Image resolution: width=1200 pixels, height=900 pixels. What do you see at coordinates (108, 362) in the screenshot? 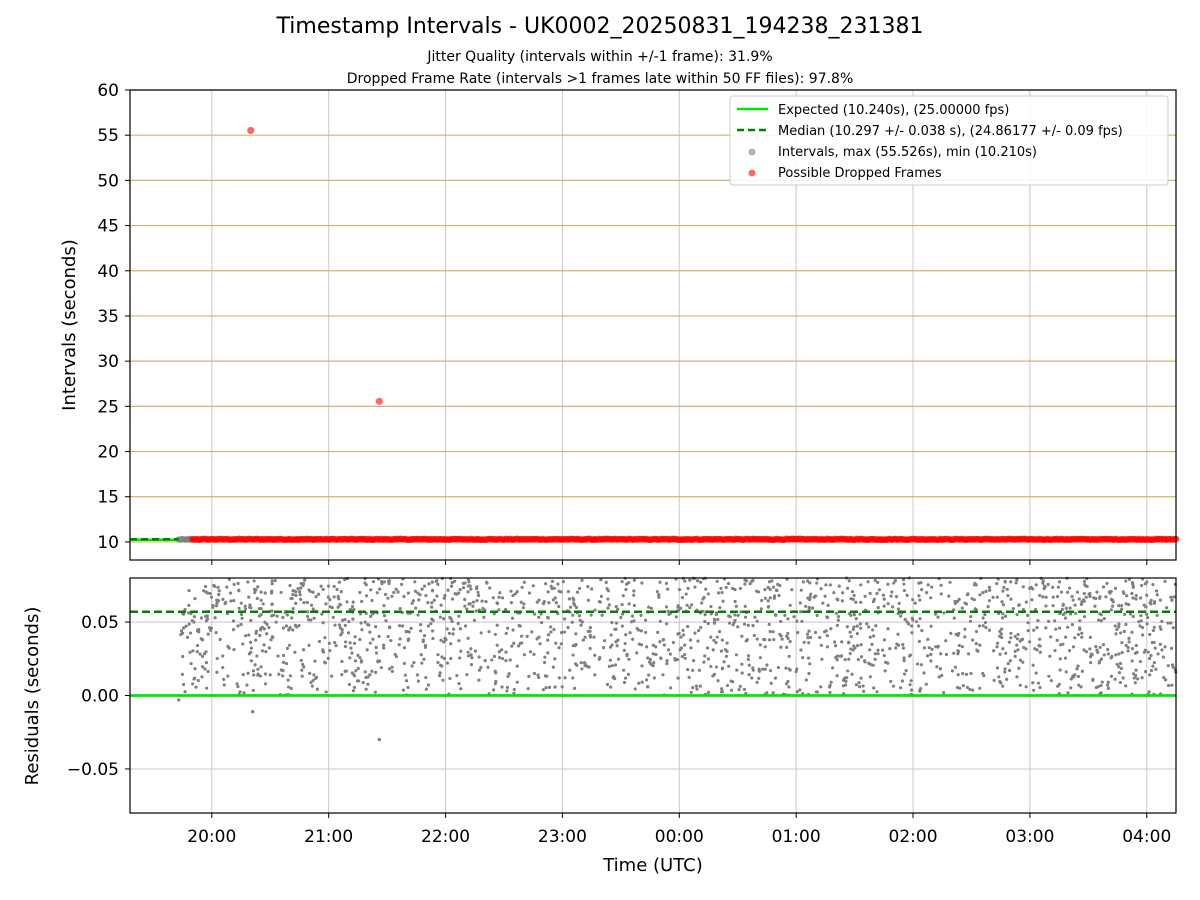
I see `intervals-y-tick-label: 30` at bounding box center [108, 362].